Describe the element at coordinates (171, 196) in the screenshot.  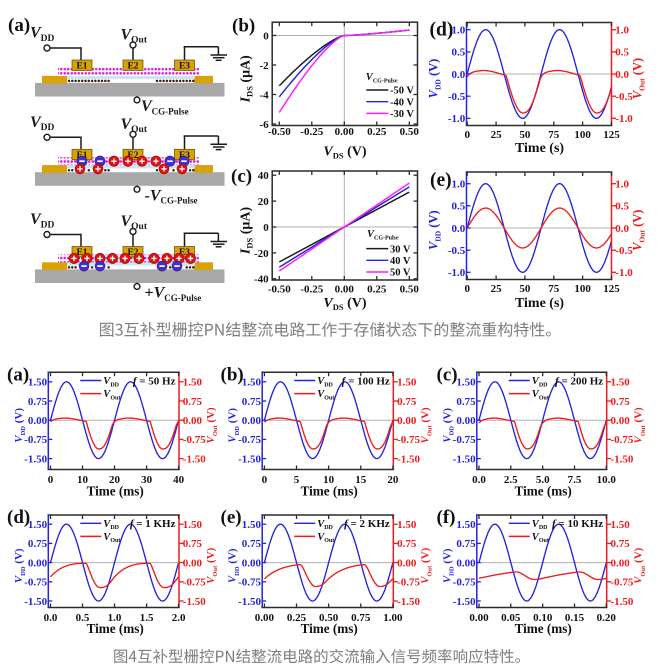
I see `svg-text: -VCG-Pulse` at that location.